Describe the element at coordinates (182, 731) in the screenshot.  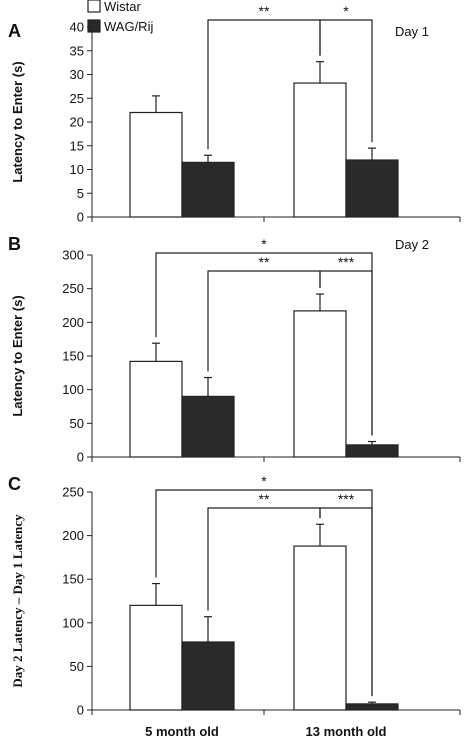
I see `x-tick-label: 5 month old` at that location.